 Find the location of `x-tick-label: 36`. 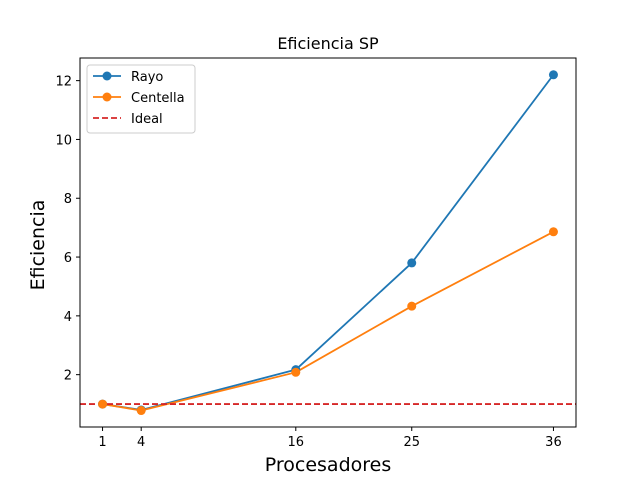

x-tick-label: 36 is located at coordinates (553, 442).